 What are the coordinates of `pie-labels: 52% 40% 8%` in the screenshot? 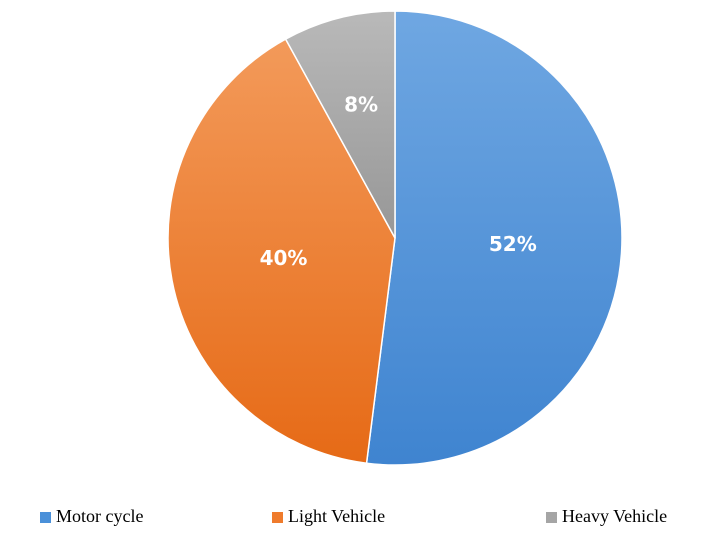 It's located at (398, 181).